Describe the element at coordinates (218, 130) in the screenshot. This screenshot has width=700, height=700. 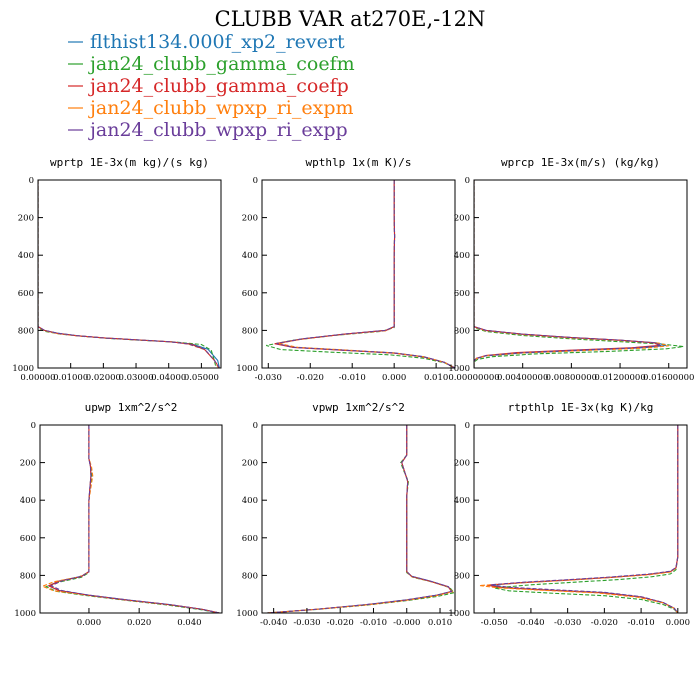
I see `legend-label: jan24_clubb_wpxp_ri_expp` at that location.